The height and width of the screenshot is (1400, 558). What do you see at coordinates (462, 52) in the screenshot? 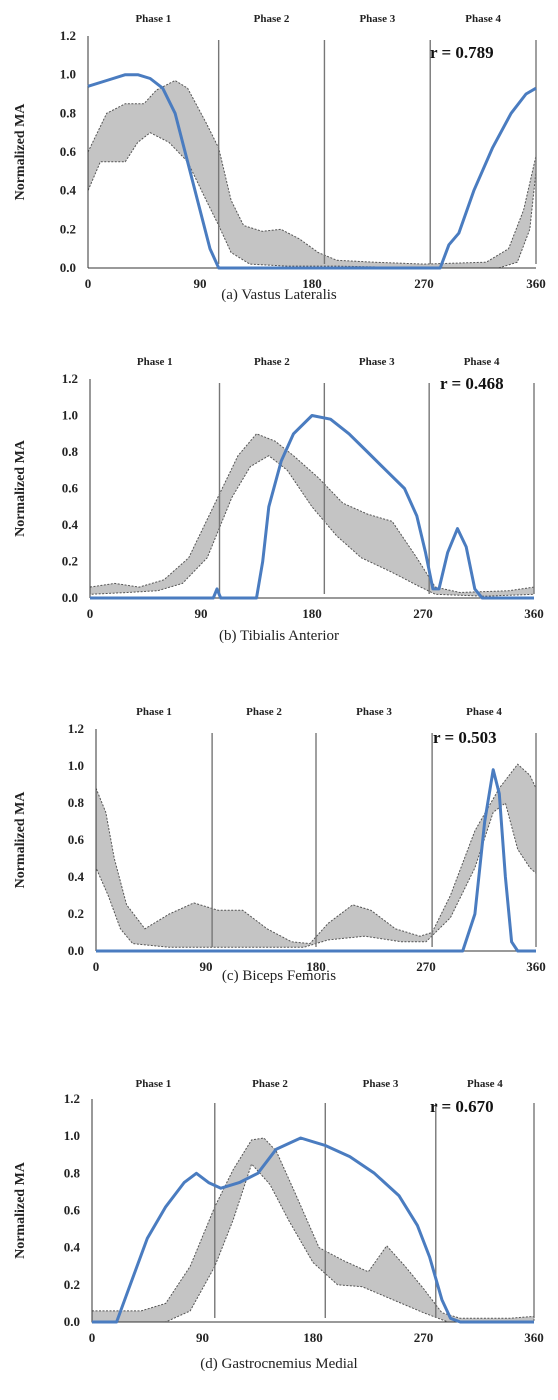
I see `correlation-label: r = 0.789` at bounding box center [462, 52].